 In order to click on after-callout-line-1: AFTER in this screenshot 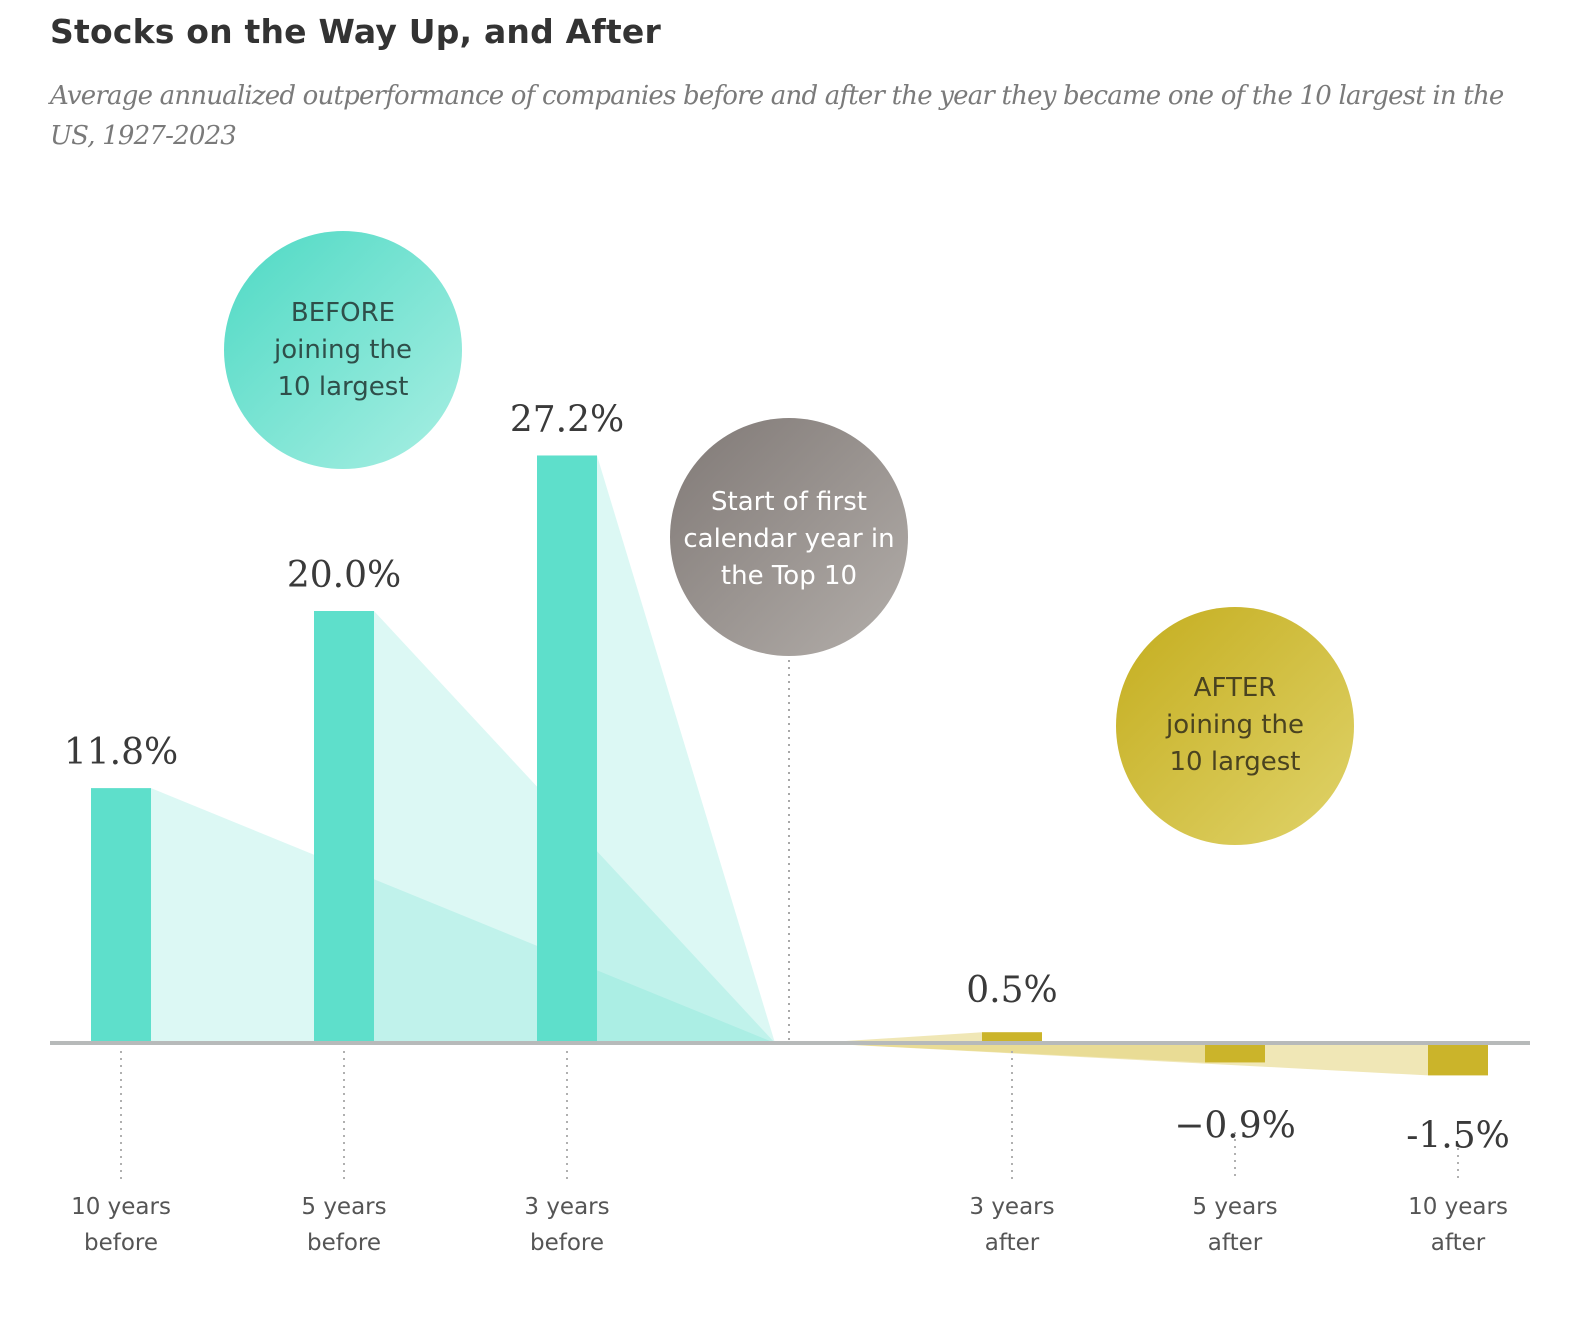, I will do `click(1235, 688)`.